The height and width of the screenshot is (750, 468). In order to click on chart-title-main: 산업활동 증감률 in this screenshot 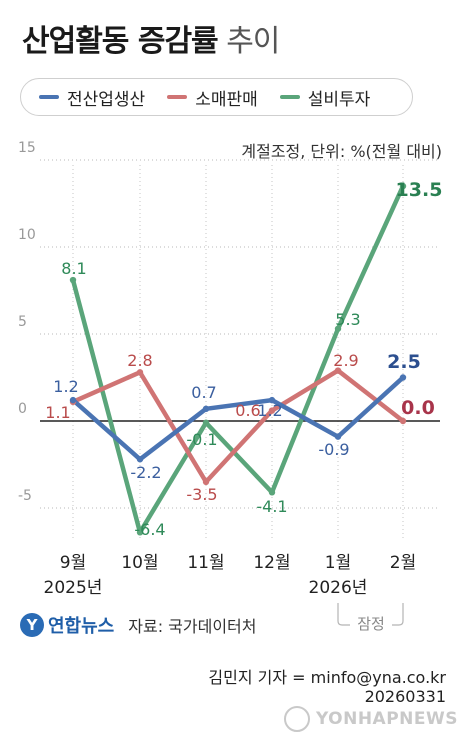, I will do `click(120, 41)`.